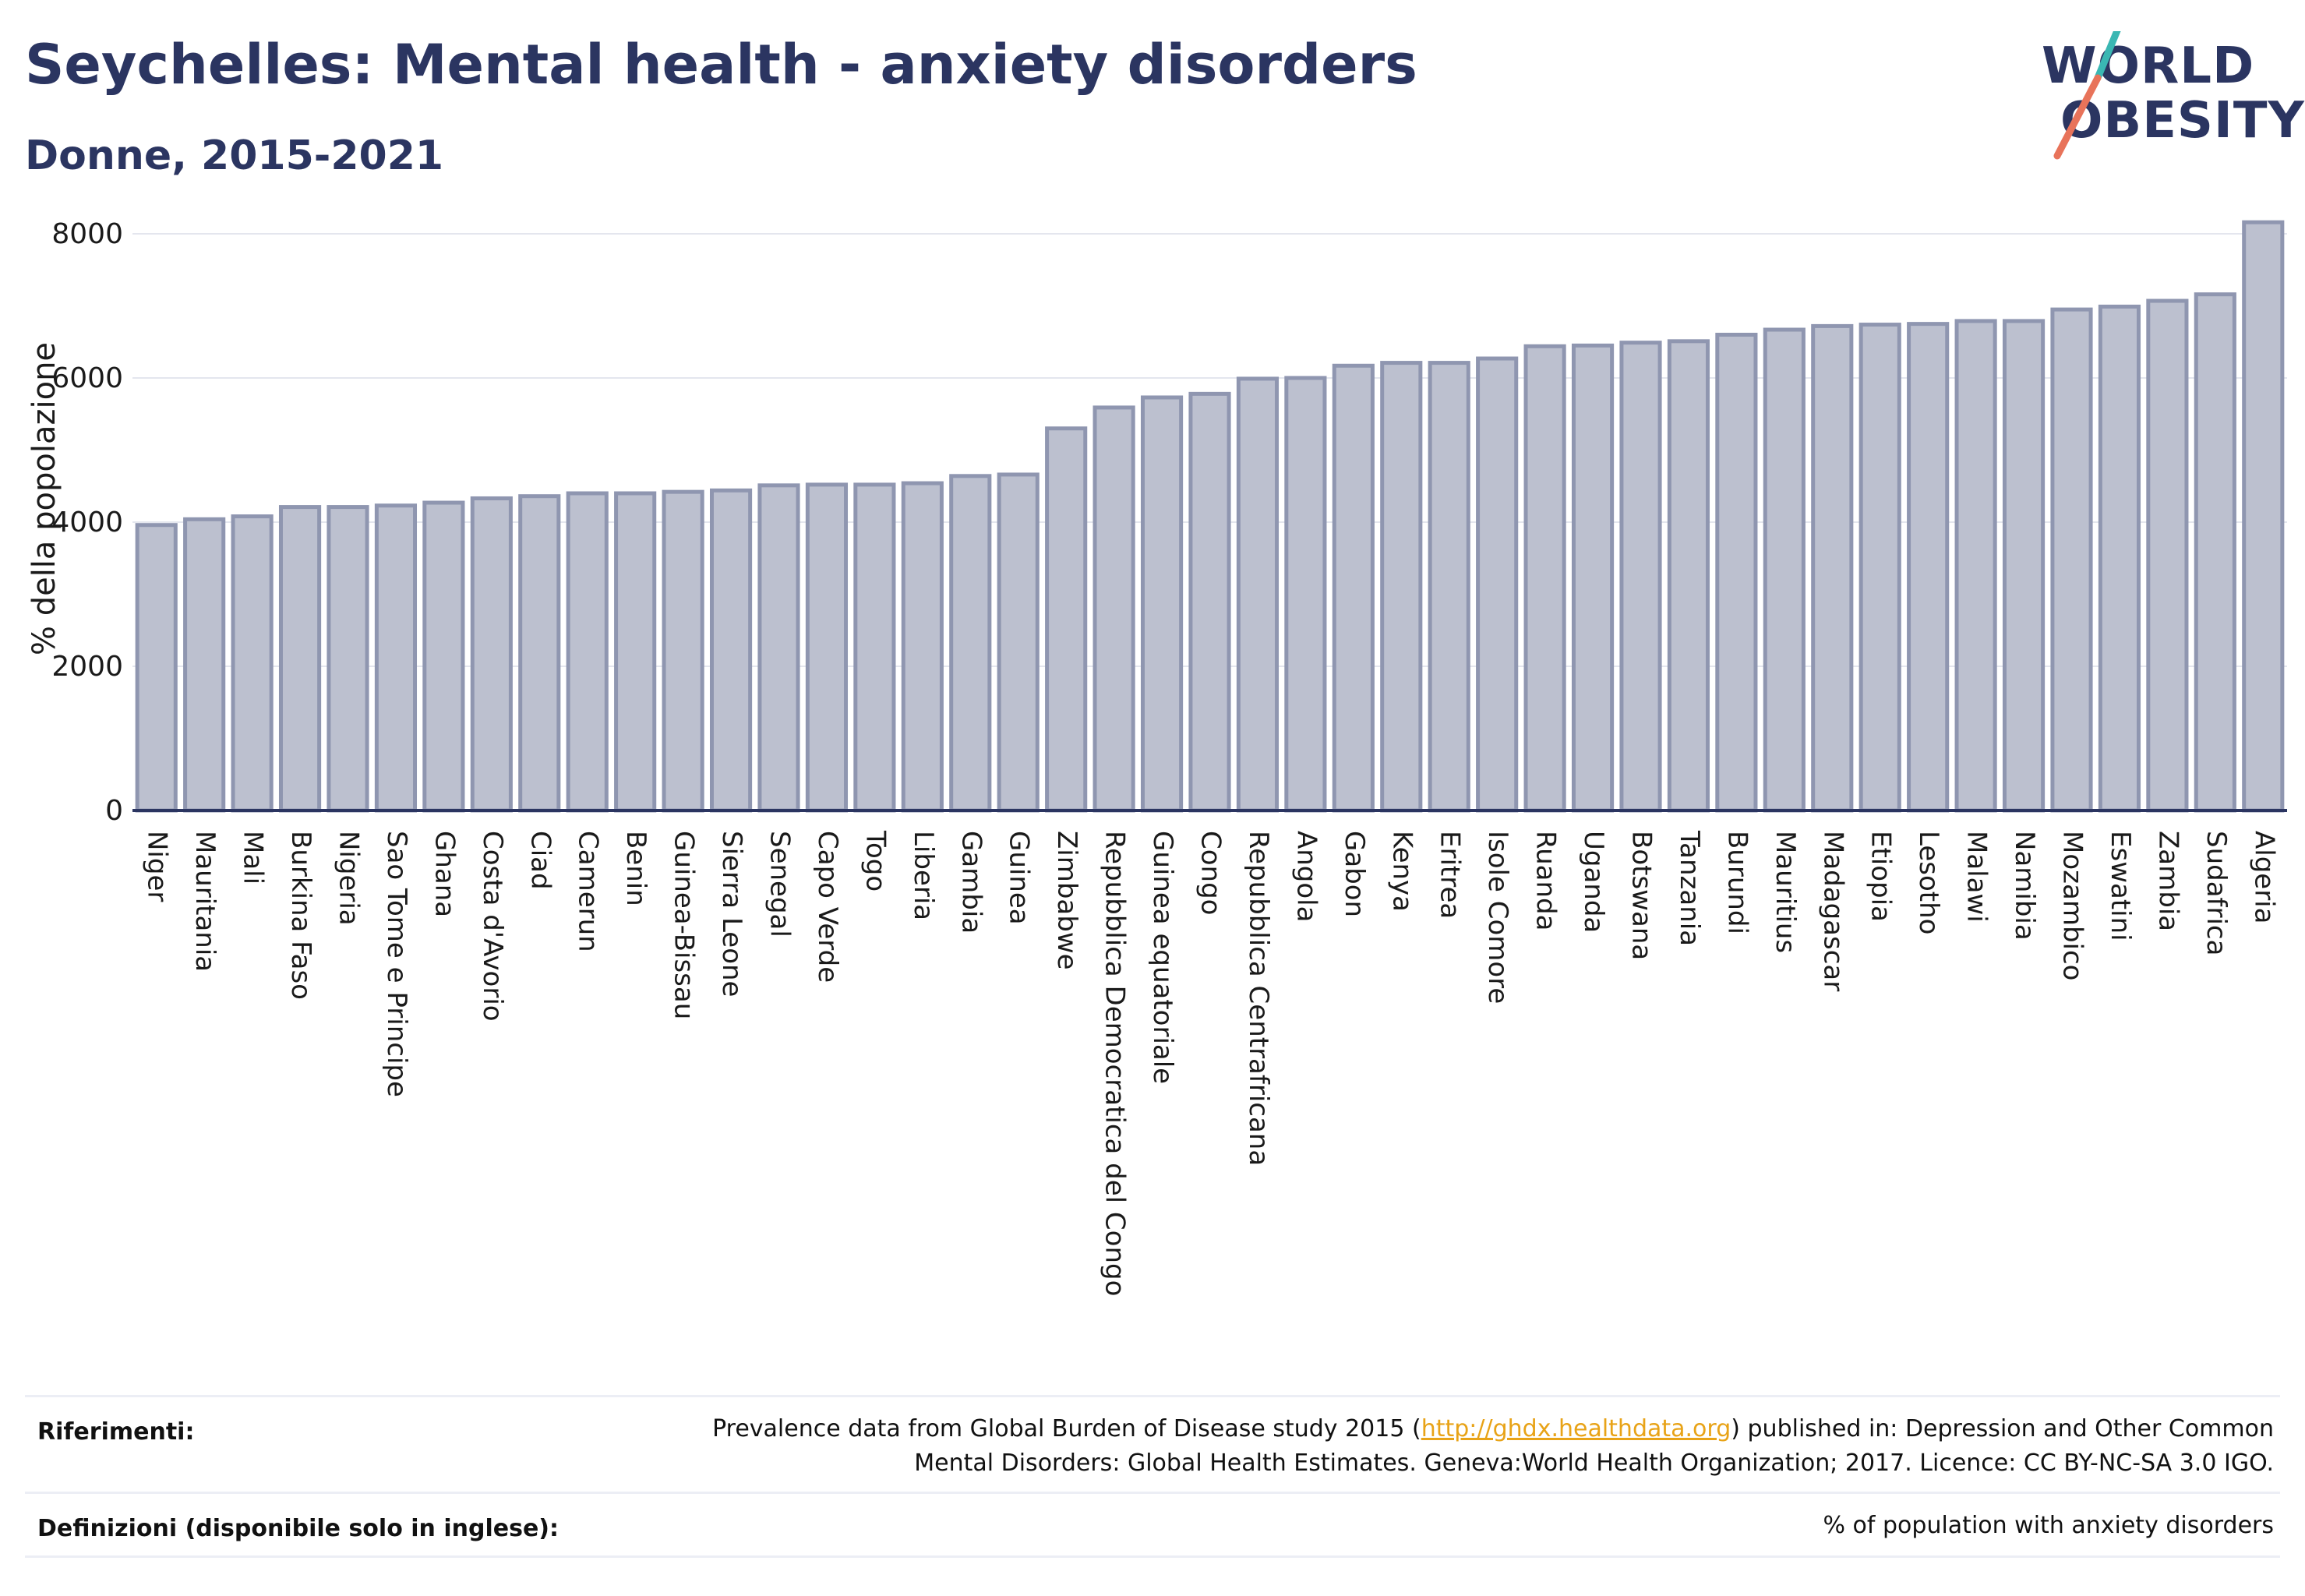 Image resolution: width=2305 pixels, height=1596 pixels. I want to click on y-axis-ticks: 0 2000 4000 6000 8000, so click(87, 522).